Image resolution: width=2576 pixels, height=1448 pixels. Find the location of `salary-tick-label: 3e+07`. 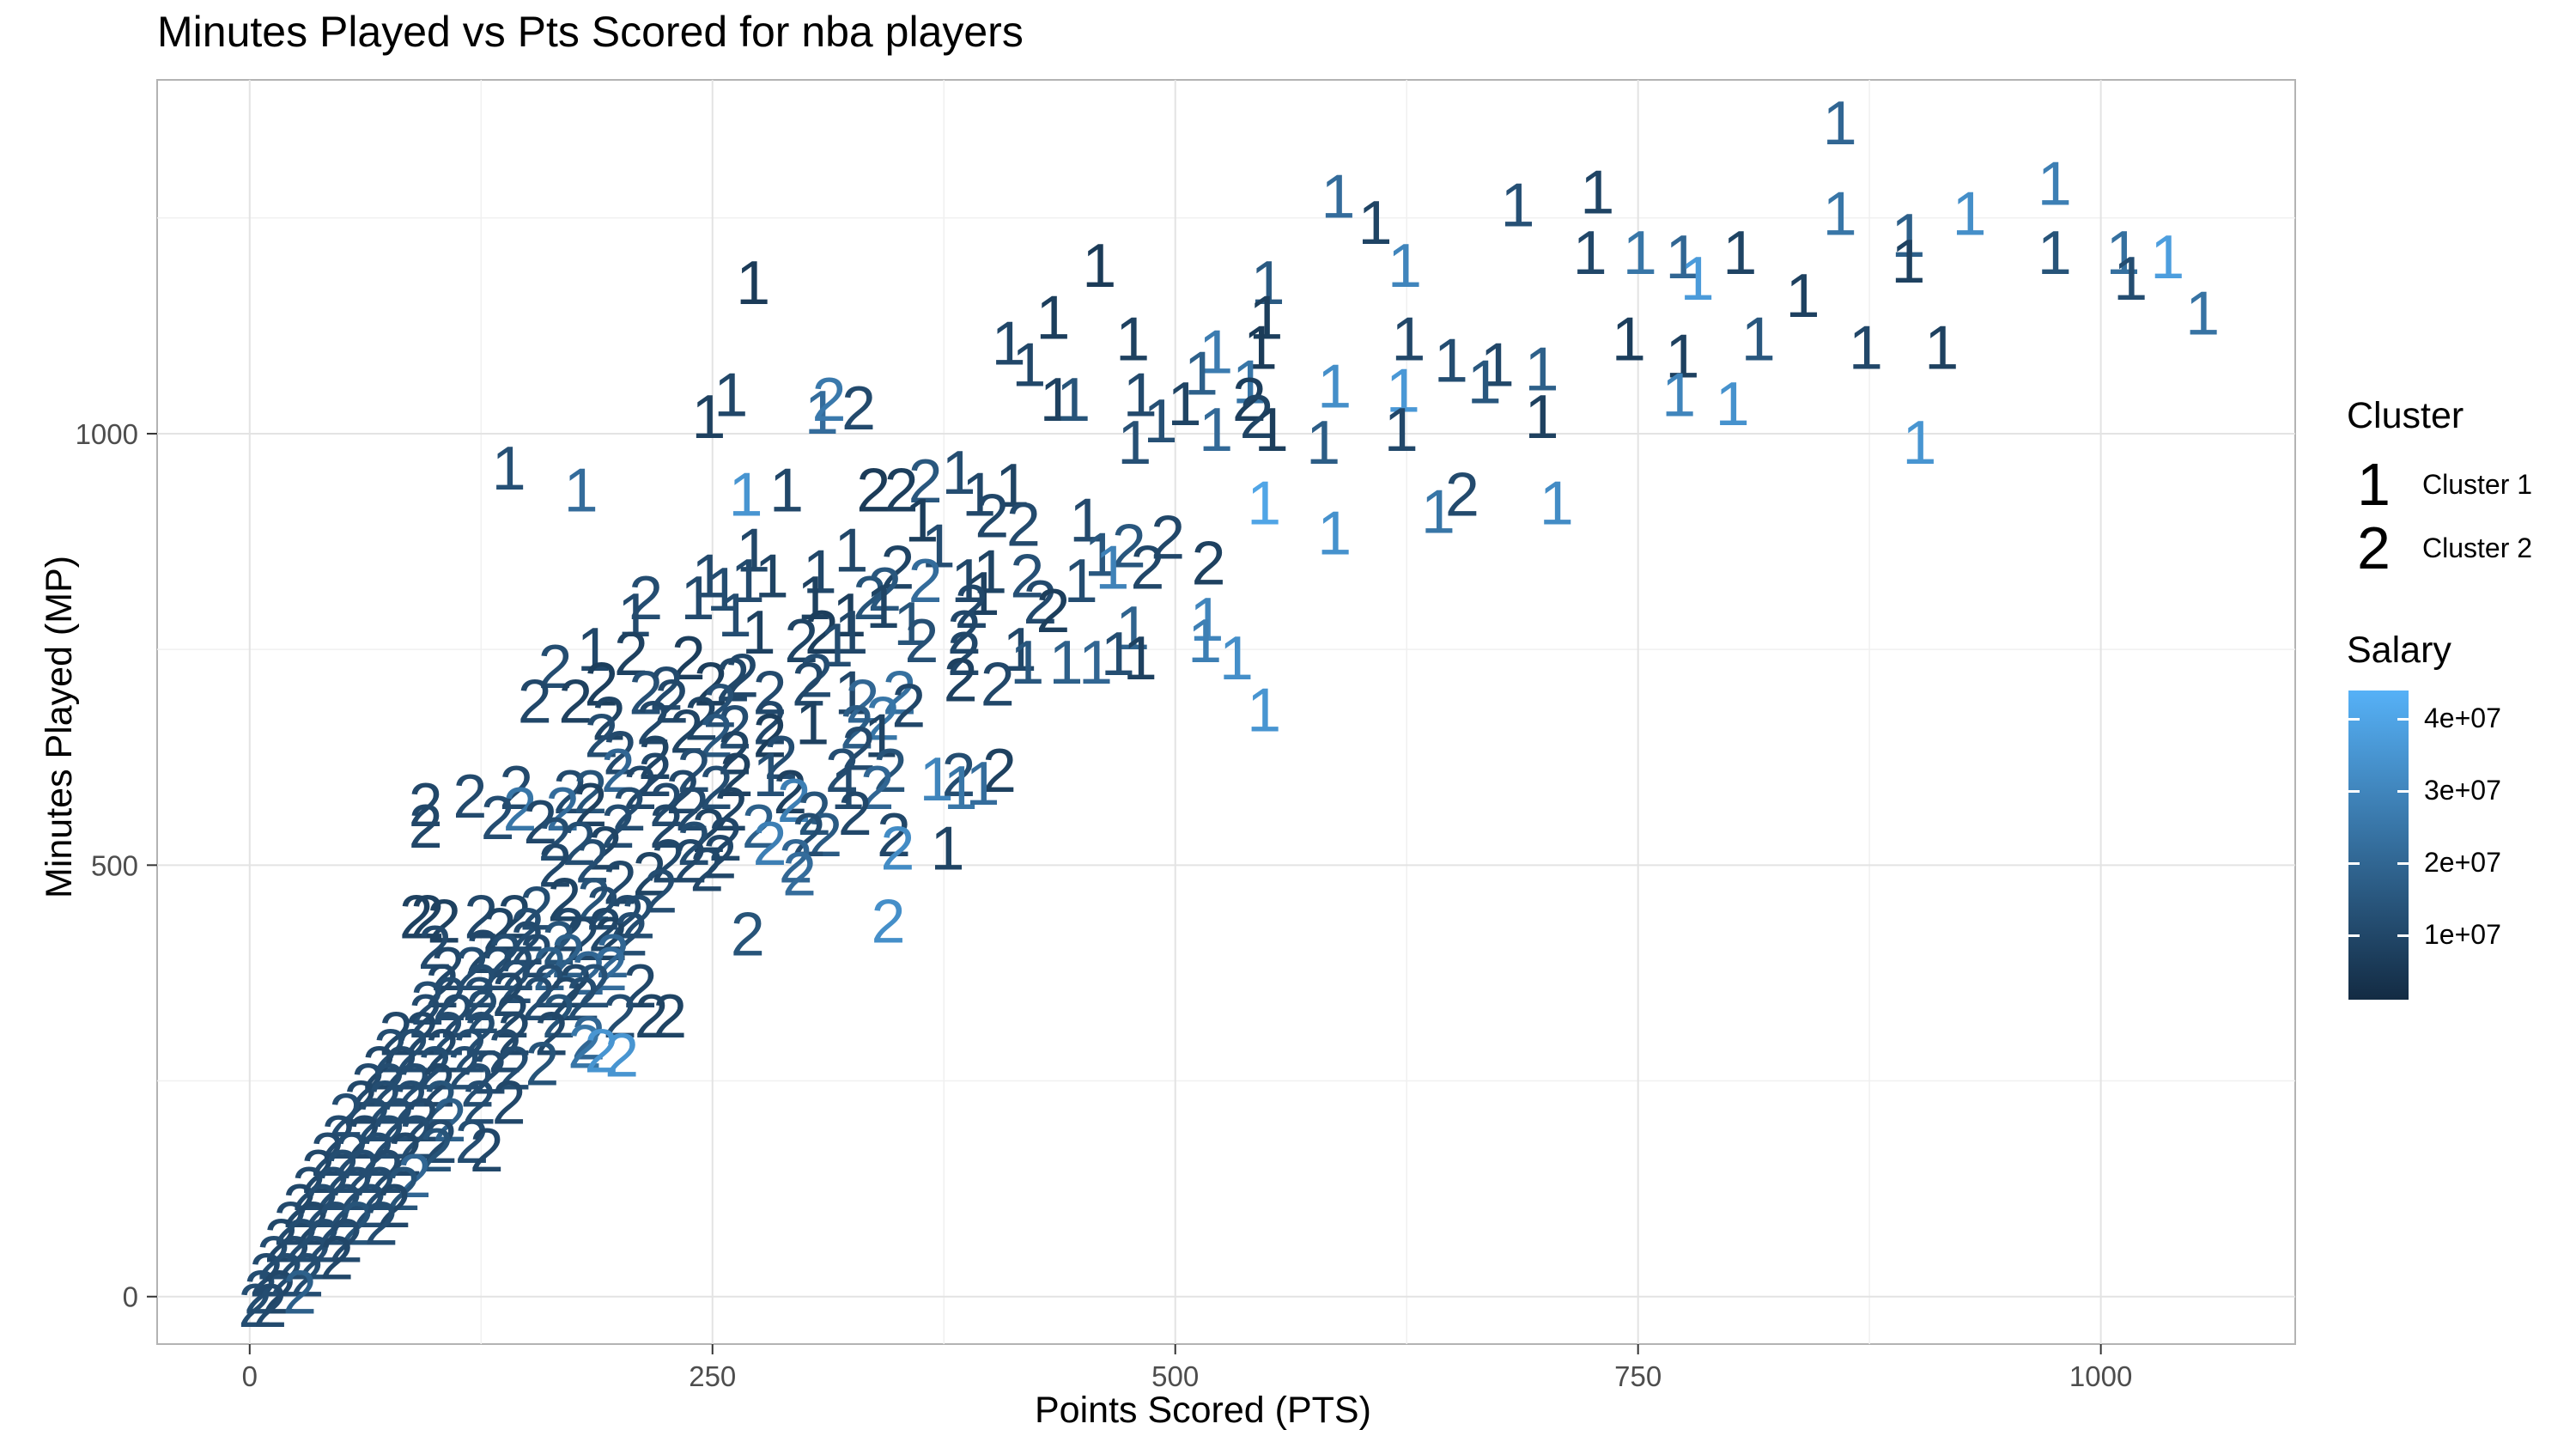

salary-tick-label: 3e+07 is located at coordinates (2463, 790).